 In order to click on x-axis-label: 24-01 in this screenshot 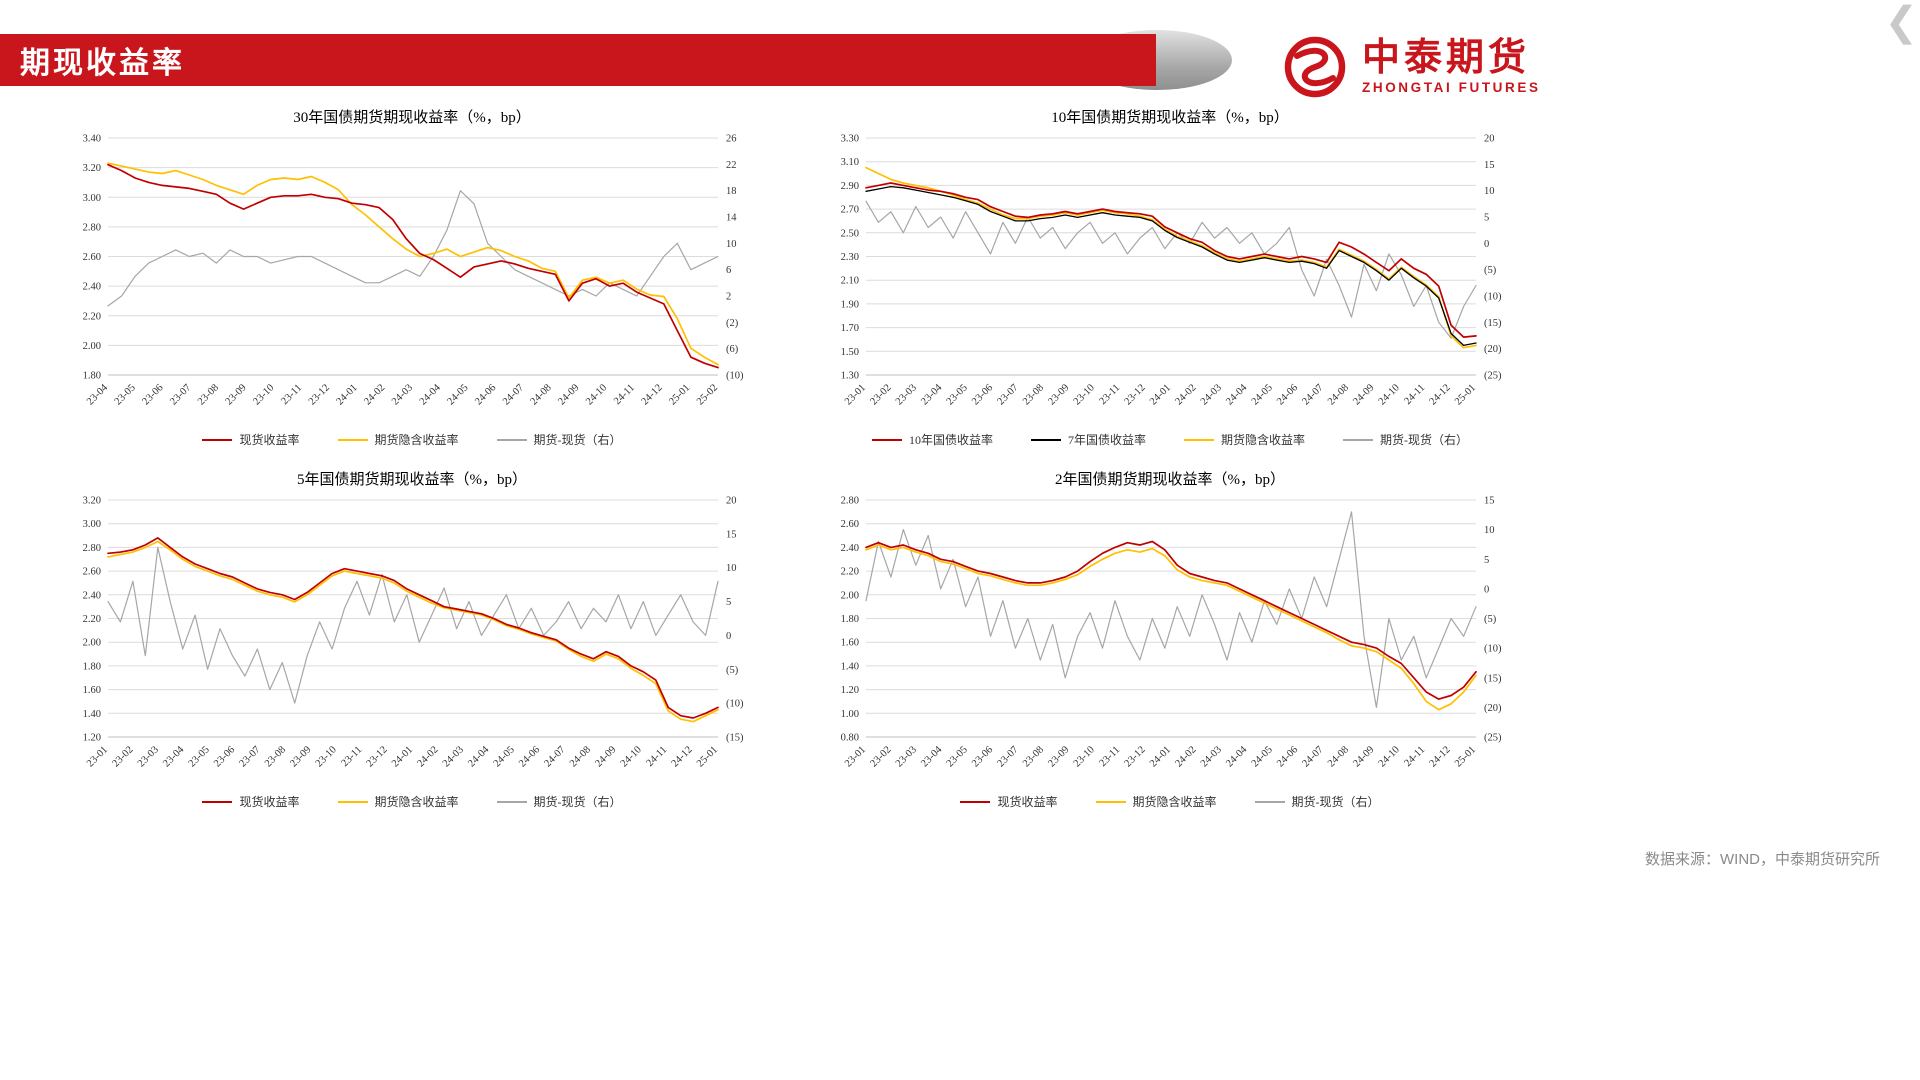, I will do `click(347, 394)`.